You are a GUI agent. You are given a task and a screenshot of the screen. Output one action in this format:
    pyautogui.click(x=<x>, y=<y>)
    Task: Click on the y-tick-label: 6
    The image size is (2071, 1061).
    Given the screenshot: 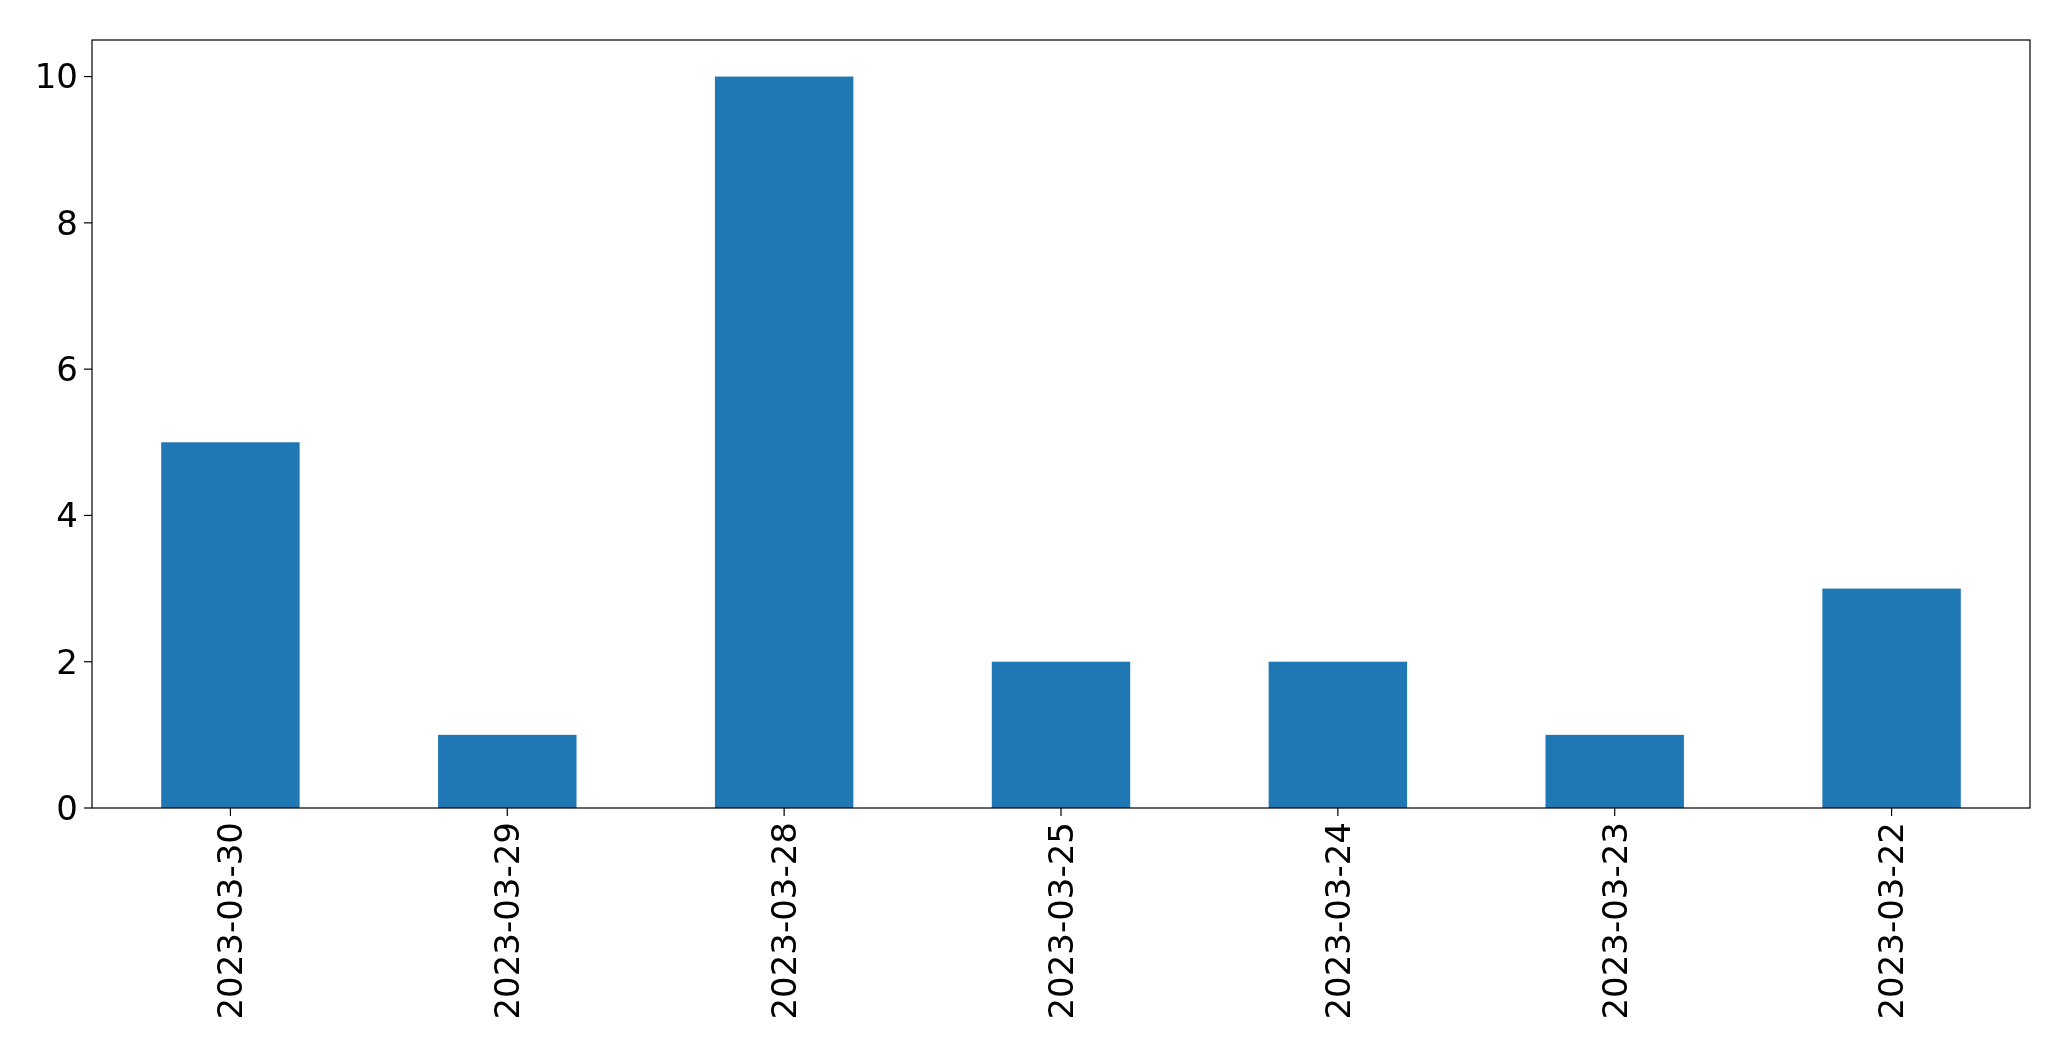 What is the action you would take?
    pyautogui.click(x=67, y=369)
    